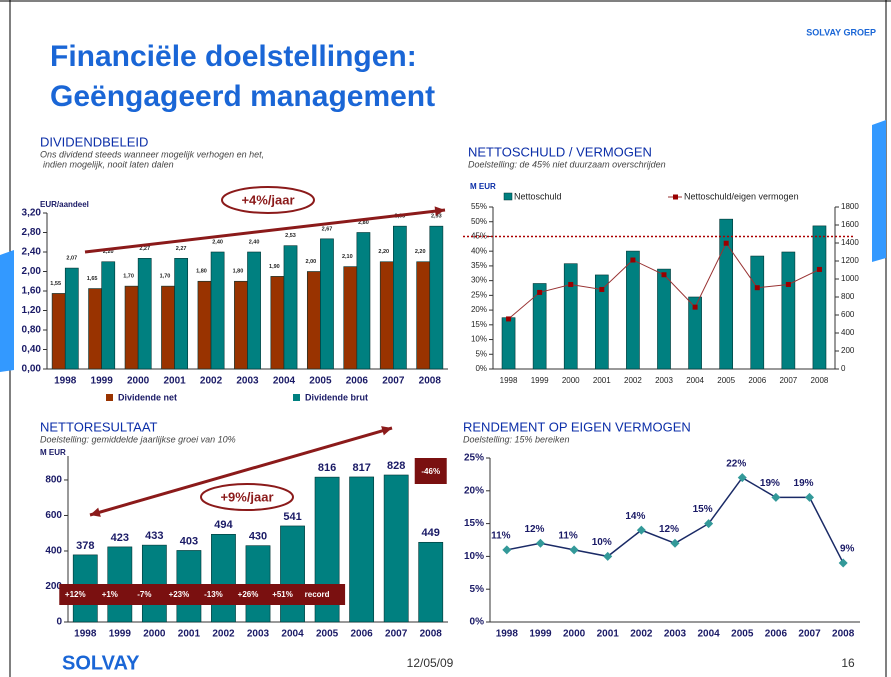 The width and height of the screenshot is (891, 677). I want to click on annotation: +4%/jaar, so click(267, 199).